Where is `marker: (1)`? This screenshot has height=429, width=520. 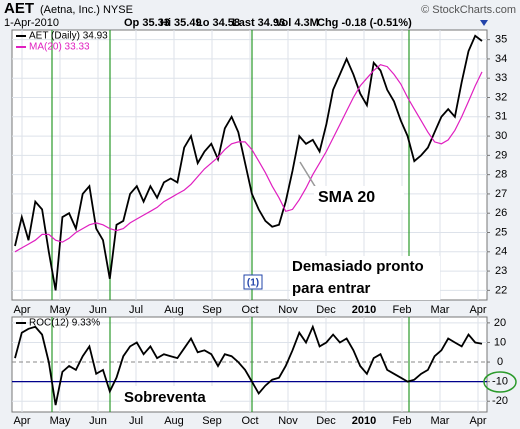
marker: (1) is located at coordinates (253, 283).